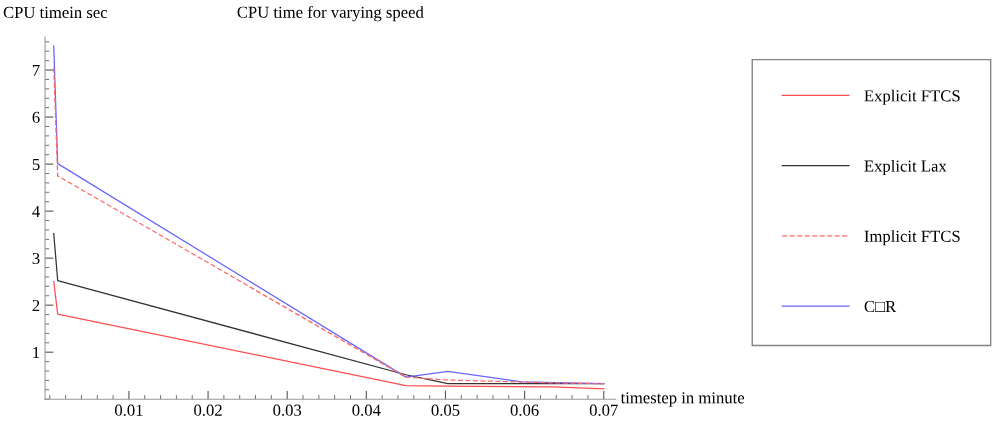 The image size is (1001, 422). What do you see at coordinates (55, 12) in the screenshot?
I see `y-axis-title: CPU timein sec` at bounding box center [55, 12].